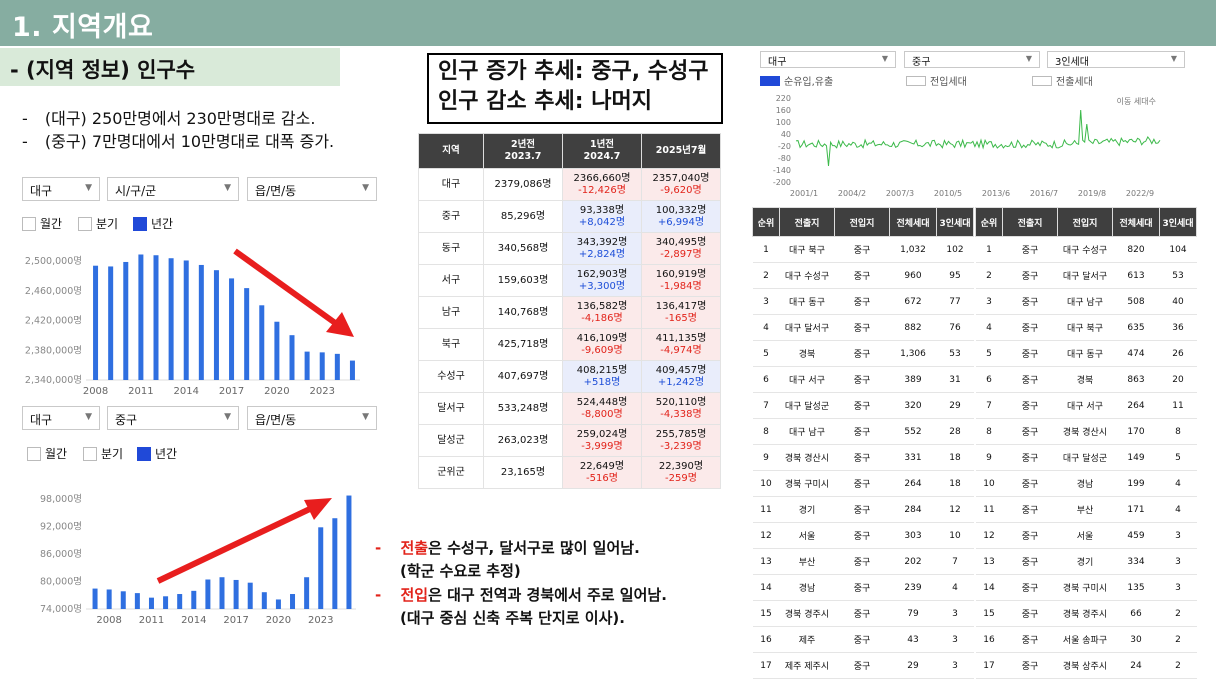  What do you see at coordinates (1136, 561) in the screenshot?
I see `table-cell: 334` at bounding box center [1136, 561].